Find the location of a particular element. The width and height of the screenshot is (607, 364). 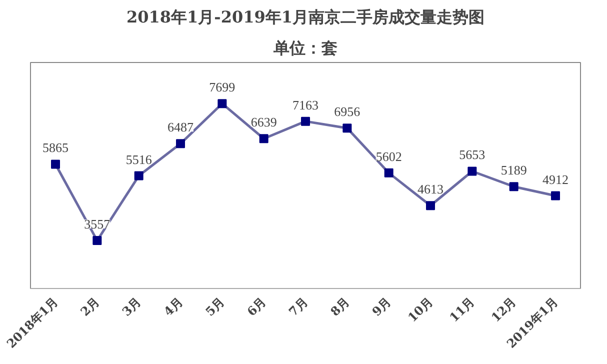

x-tick-label: 7月 is located at coordinates (298, 306).